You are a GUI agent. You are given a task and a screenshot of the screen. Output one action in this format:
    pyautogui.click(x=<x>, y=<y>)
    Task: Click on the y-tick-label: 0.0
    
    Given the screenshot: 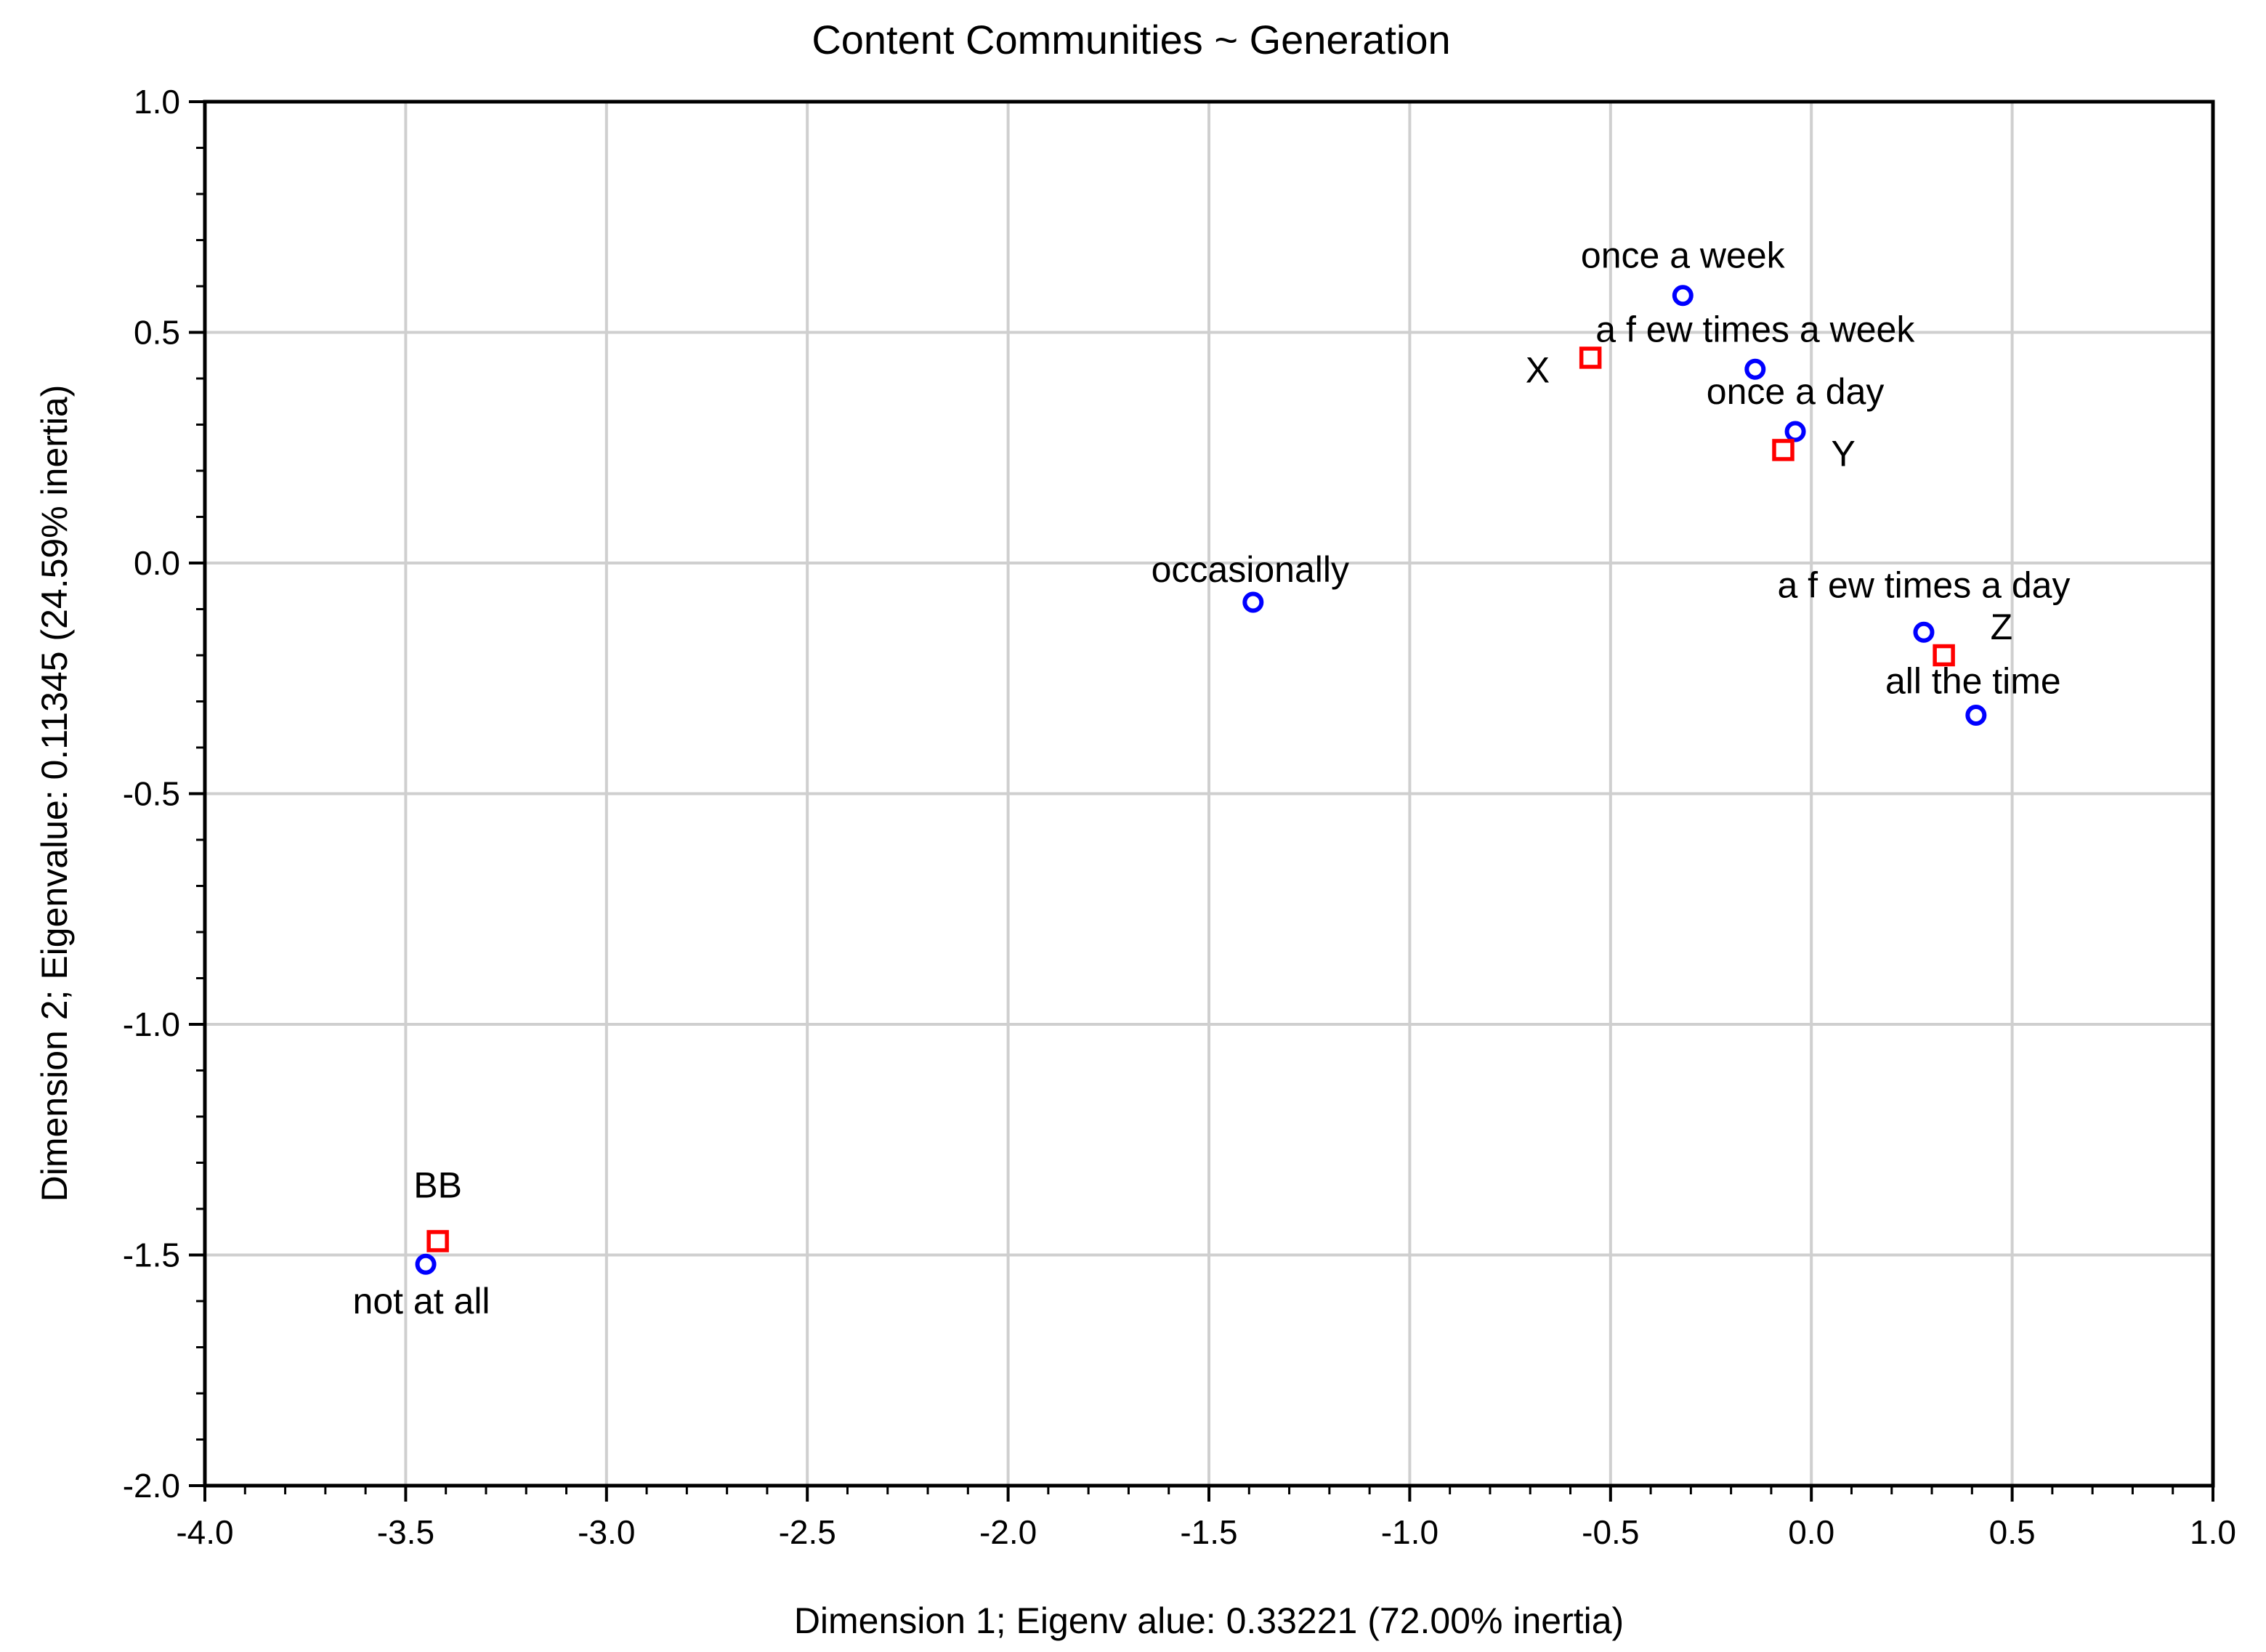 What is the action you would take?
    pyautogui.click(x=157, y=563)
    